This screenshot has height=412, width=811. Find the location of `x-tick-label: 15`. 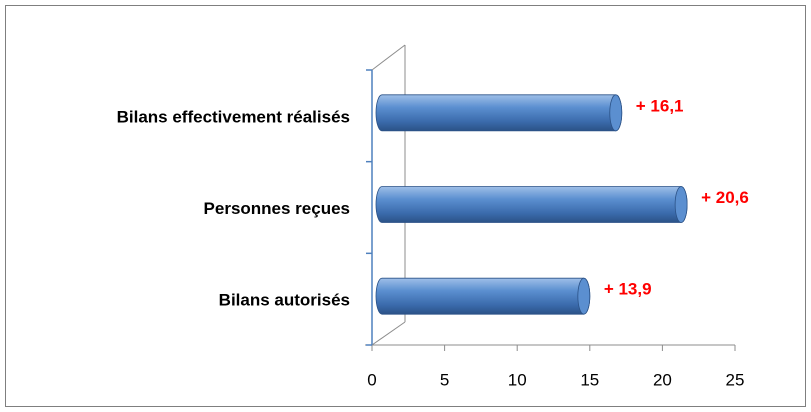

x-tick-label: 15 is located at coordinates (589, 379).